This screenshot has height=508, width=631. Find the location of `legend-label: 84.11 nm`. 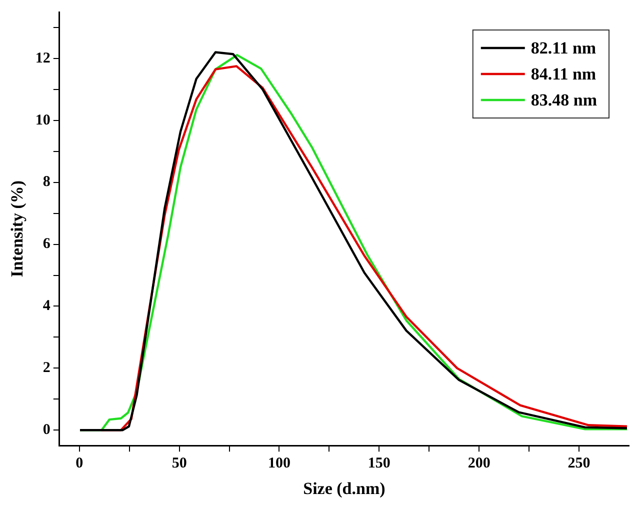

legend-label: 84.11 nm is located at coordinates (563, 74).